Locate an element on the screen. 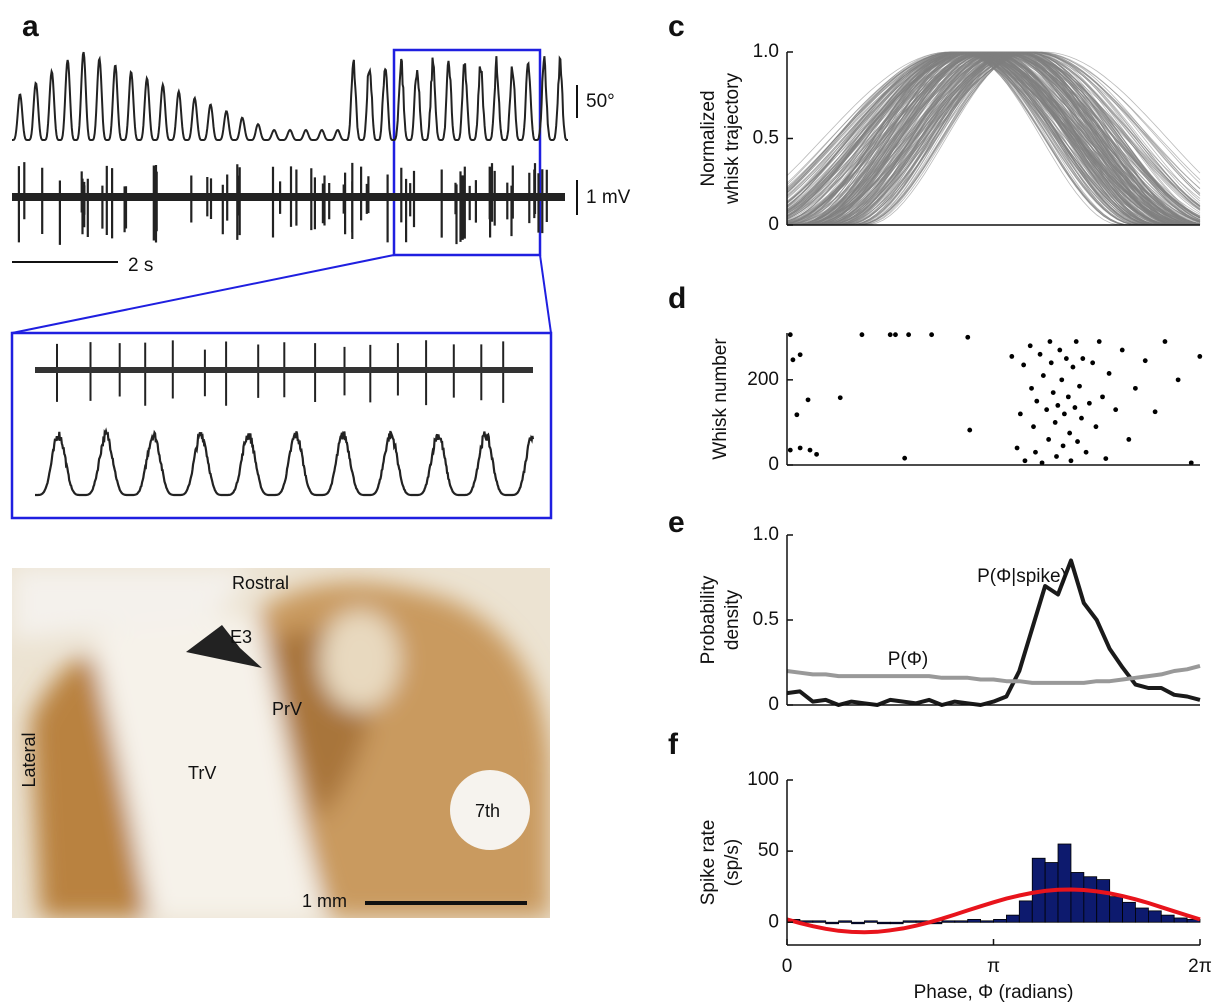 This screenshot has width=1222, height=1006. panel-label: c is located at coordinates (676, 26).